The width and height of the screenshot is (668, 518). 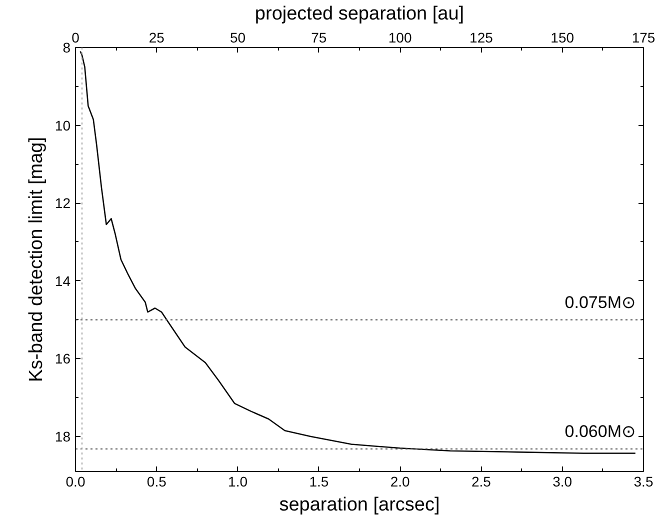 I want to click on x2-tick-label: 75, so click(x=319, y=38).